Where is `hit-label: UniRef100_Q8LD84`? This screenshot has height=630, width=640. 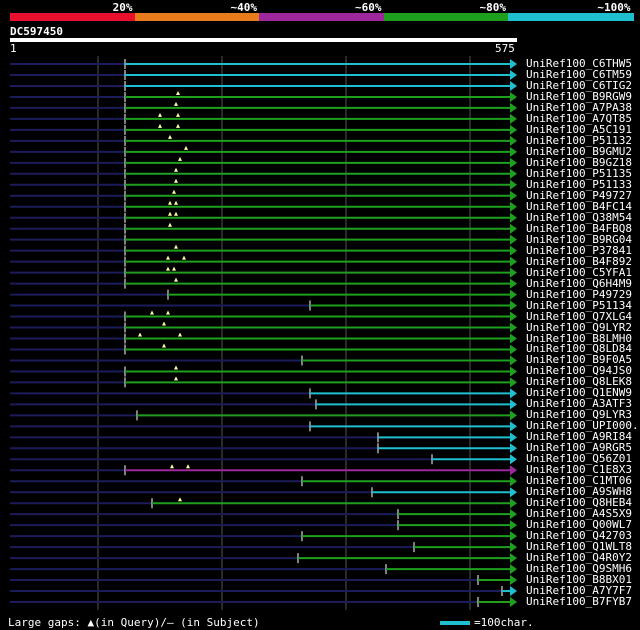 hit-label: UniRef100_Q8LD84 is located at coordinates (579, 349).